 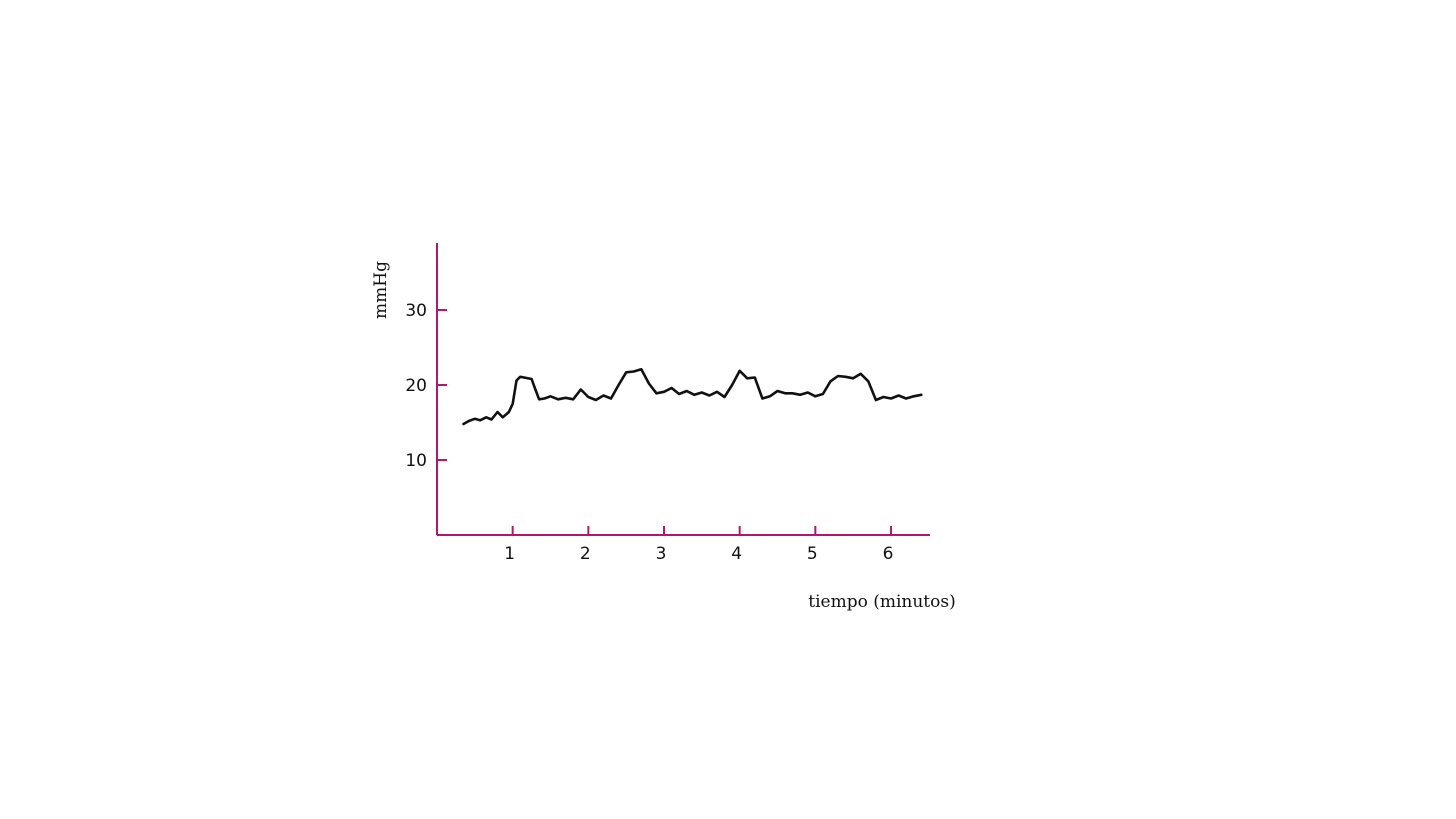 What do you see at coordinates (585, 554) in the screenshot?
I see `x-tick-label: 2` at bounding box center [585, 554].